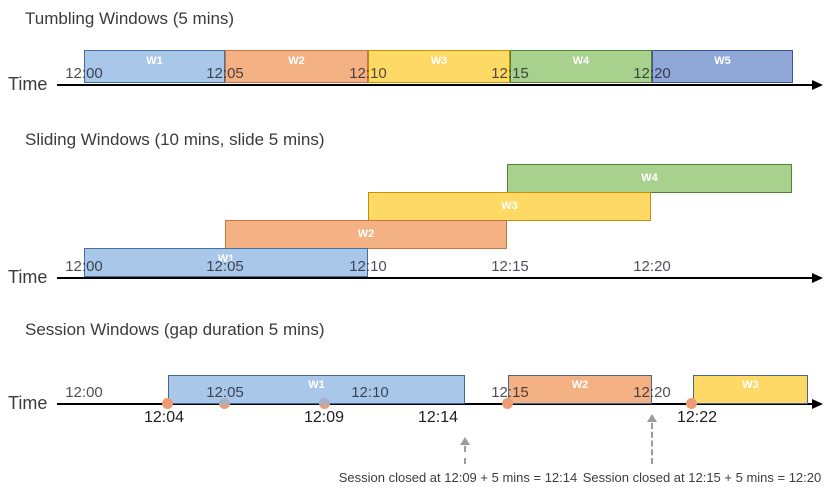 The image size is (829, 498). What do you see at coordinates (697, 417) in the screenshot?
I see `event-time-label: 12:22` at bounding box center [697, 417].